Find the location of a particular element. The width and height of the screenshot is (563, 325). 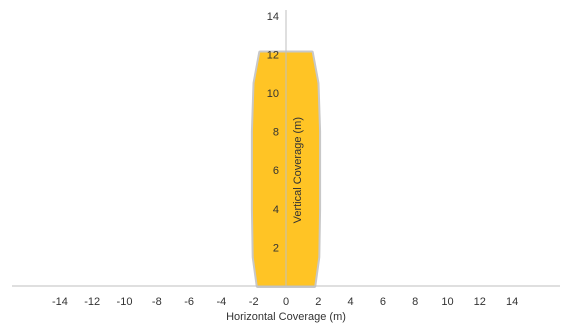

y-tick-label: 14 is located at coordinates (273, 17).